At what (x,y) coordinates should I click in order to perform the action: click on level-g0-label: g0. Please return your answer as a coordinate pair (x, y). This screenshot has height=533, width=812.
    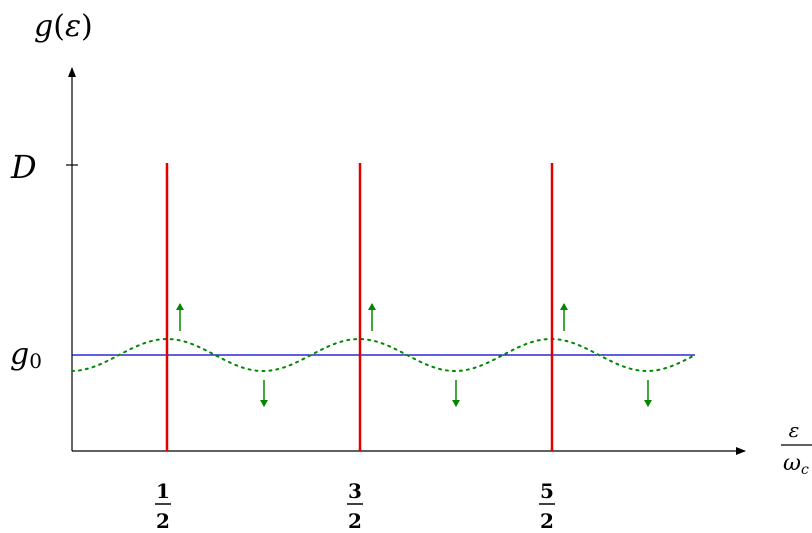
    Looking at the image, I should click on (26, 355).